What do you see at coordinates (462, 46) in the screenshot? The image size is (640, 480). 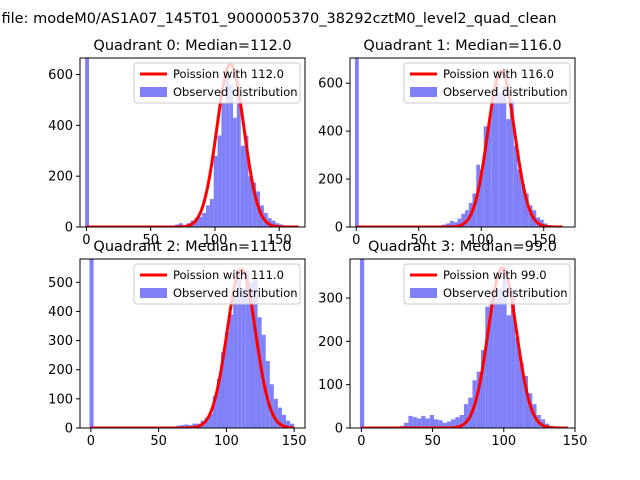 I see `subplot-title: Quadrant 1: Median=116.0` at bounding box center [462, 46].